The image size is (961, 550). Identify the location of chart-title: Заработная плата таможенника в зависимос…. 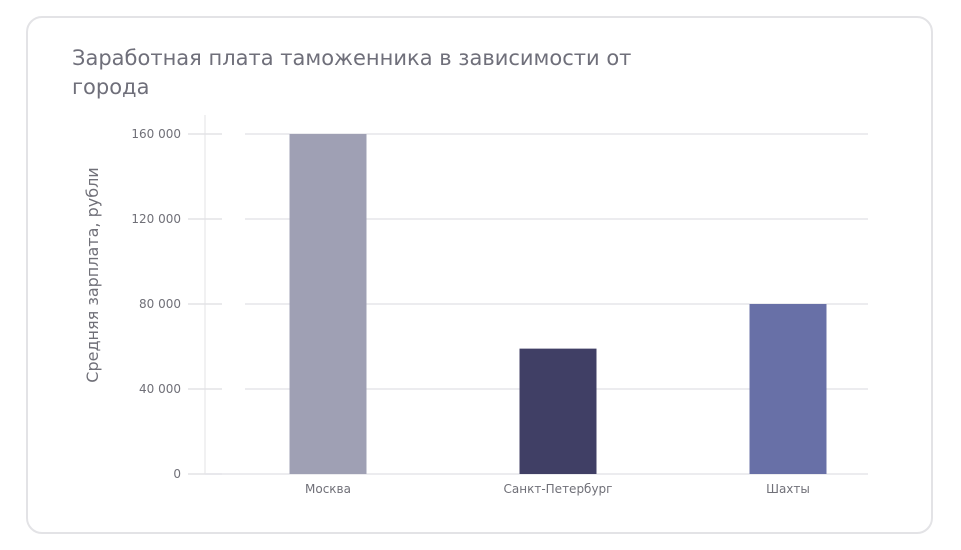
(352, 72).